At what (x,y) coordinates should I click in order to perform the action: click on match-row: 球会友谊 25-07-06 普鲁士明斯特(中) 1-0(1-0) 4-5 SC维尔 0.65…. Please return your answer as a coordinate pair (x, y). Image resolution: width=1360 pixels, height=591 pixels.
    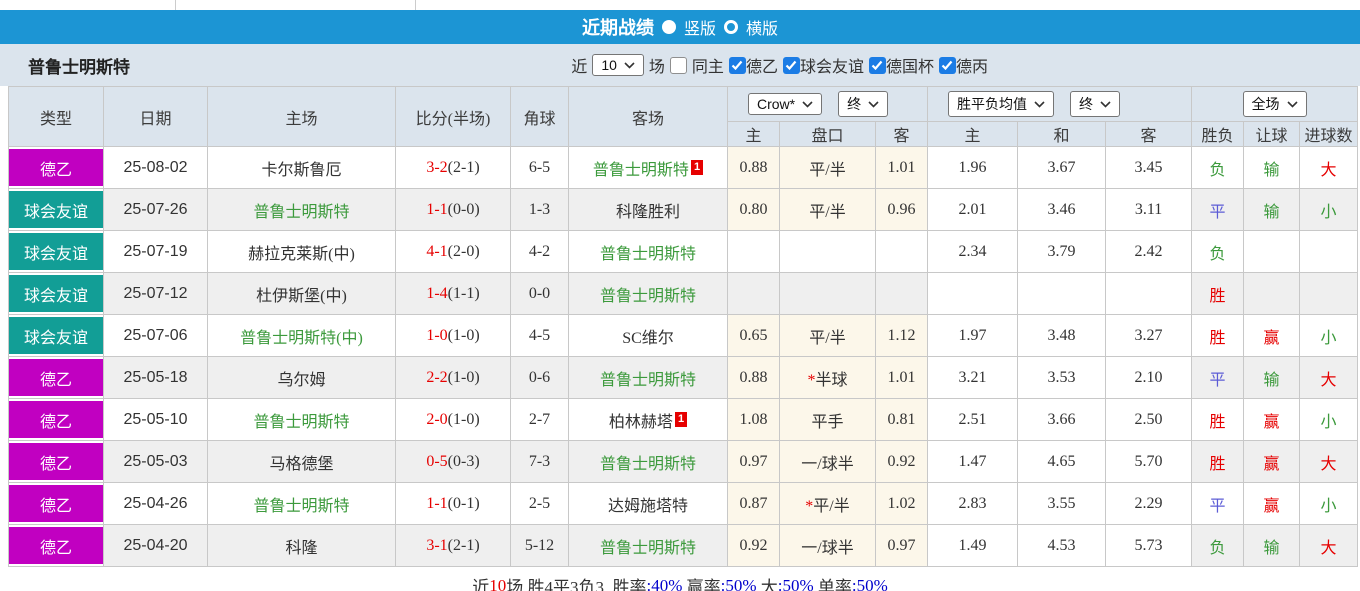
    Looking at the image, I should click on (683, 335).